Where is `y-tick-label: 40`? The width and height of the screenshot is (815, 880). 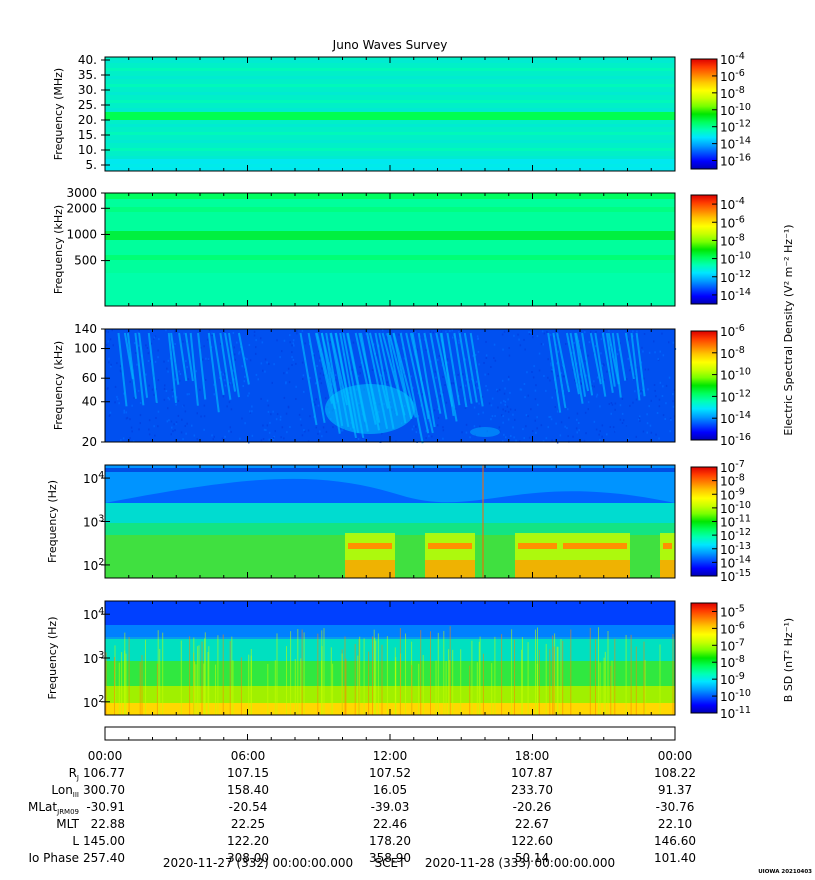 y-tick-label: 40 is located at coordinates (89, 402).